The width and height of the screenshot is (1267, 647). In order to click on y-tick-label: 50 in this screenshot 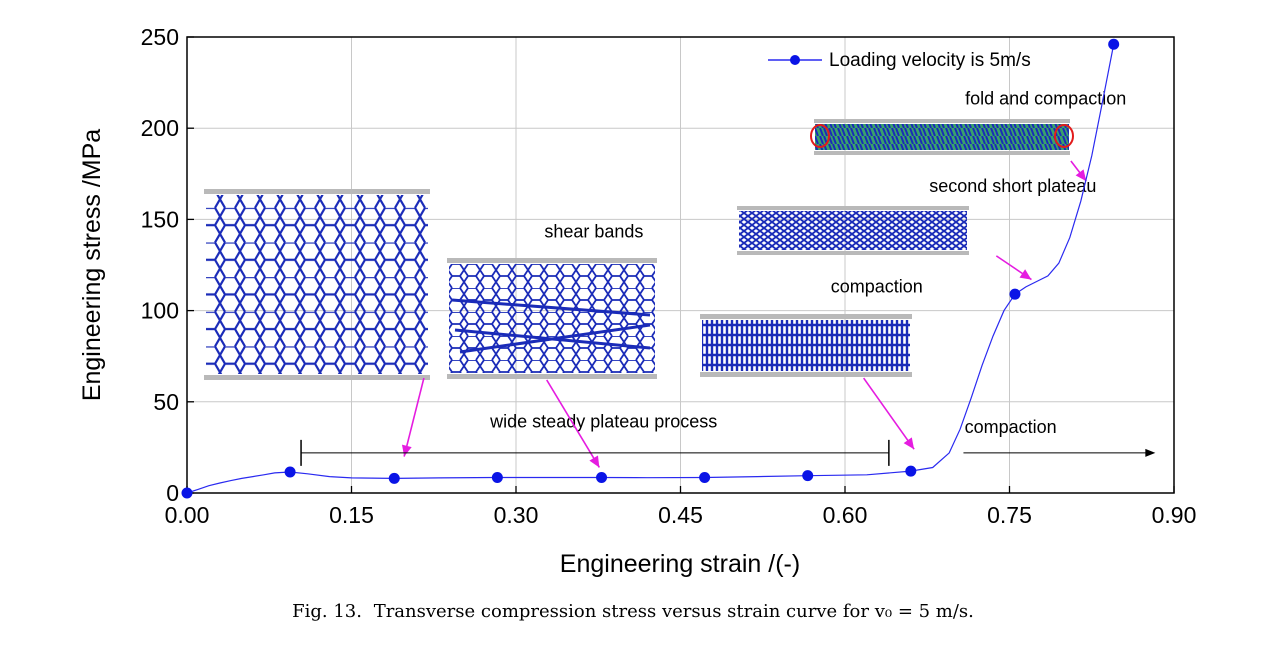, I will do `click(166, 402)`.